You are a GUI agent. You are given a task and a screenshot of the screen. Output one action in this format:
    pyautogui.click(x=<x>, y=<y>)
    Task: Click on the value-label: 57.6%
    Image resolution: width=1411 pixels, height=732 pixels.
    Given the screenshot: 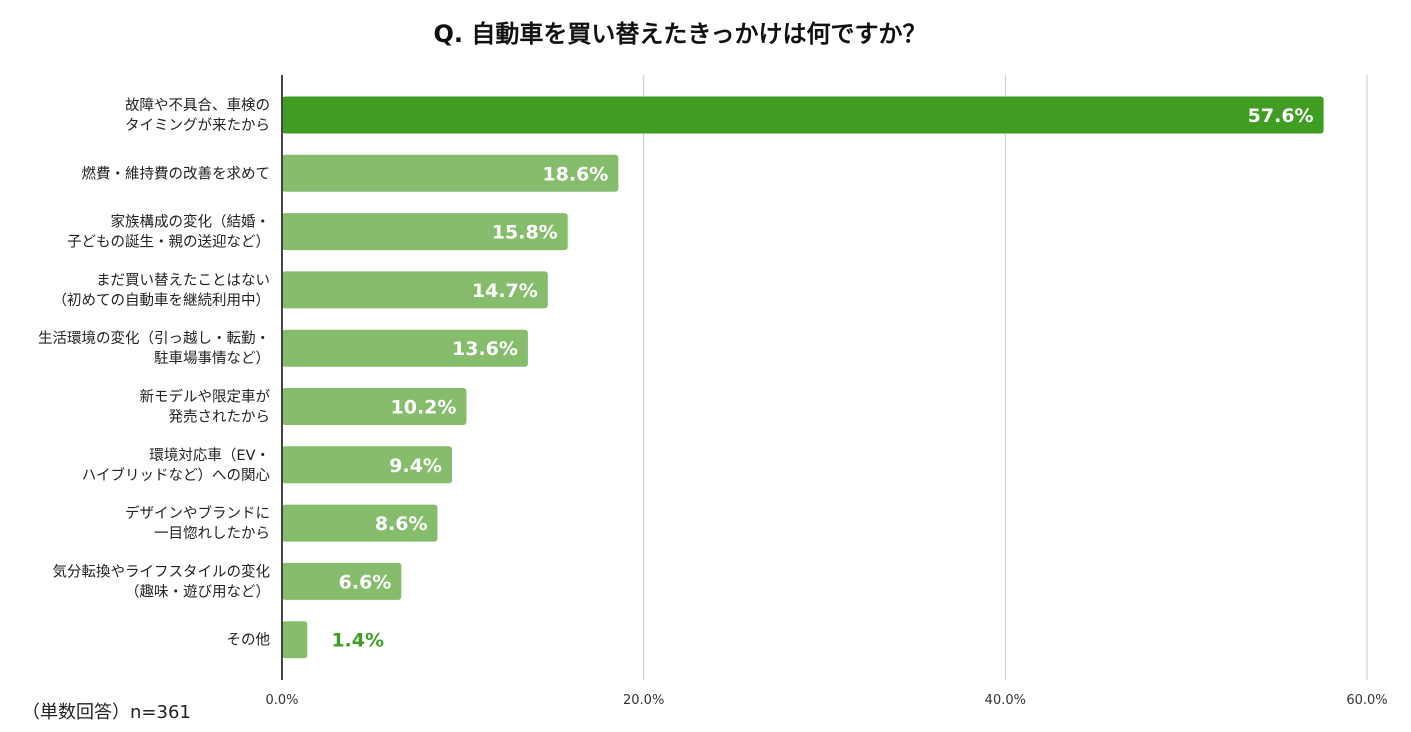 What is the action you would take?
    pyautogui.click(x=1281, y=116)
    